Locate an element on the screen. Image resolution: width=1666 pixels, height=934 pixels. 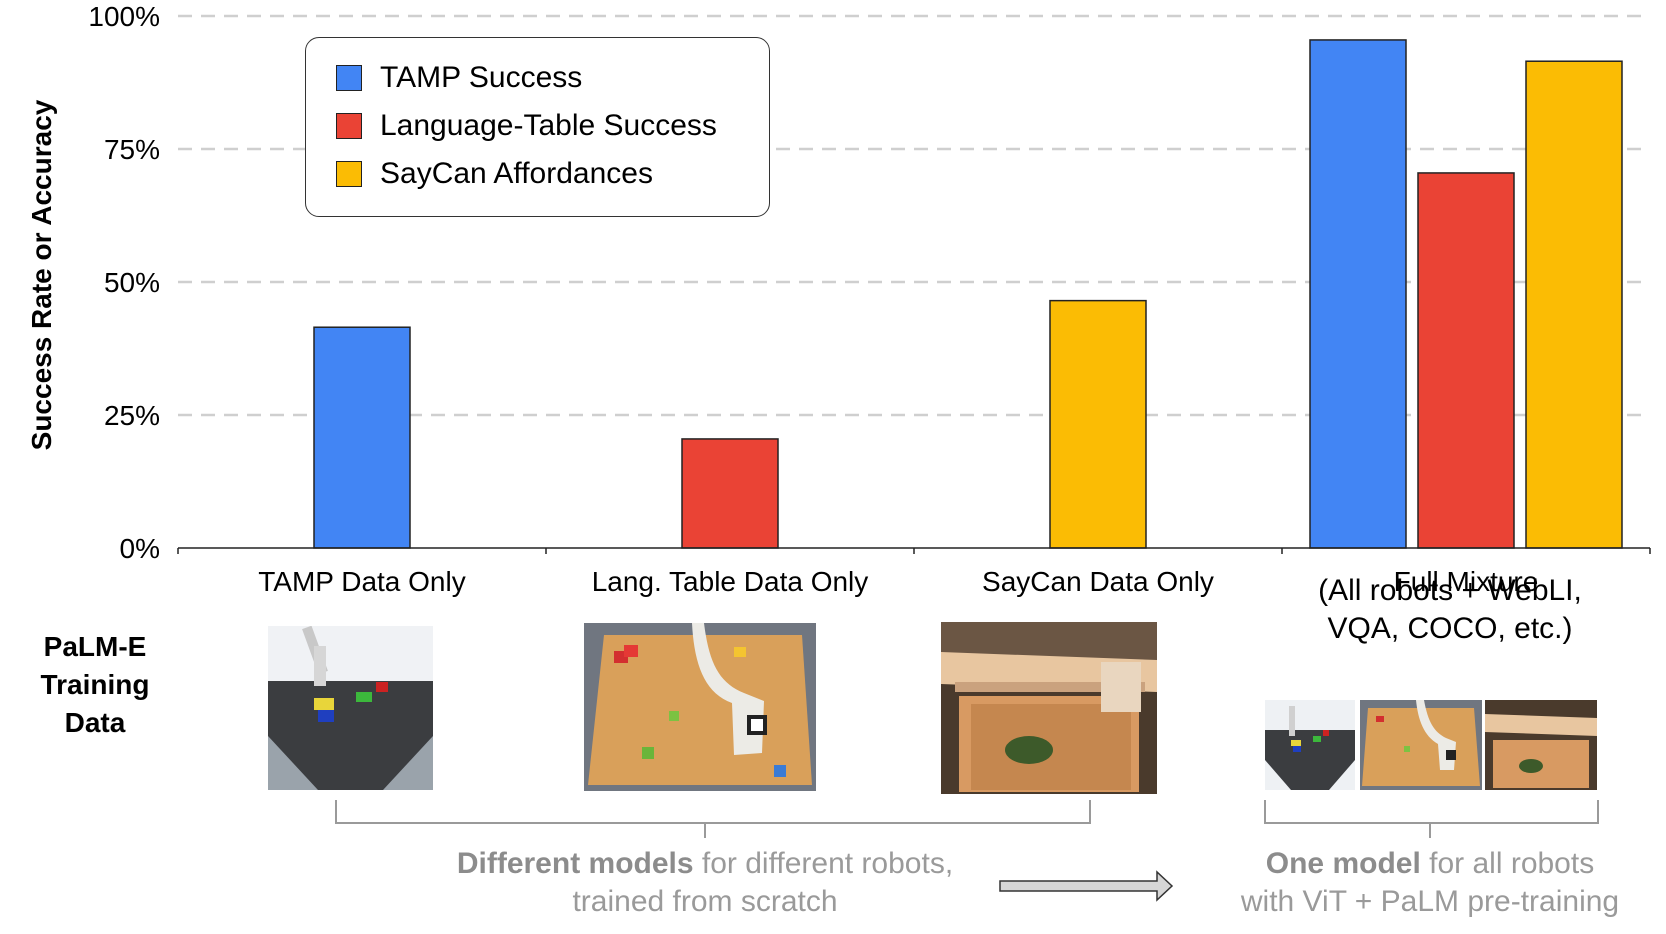
right-arrow-icon is located at coordinates (1086, 886).